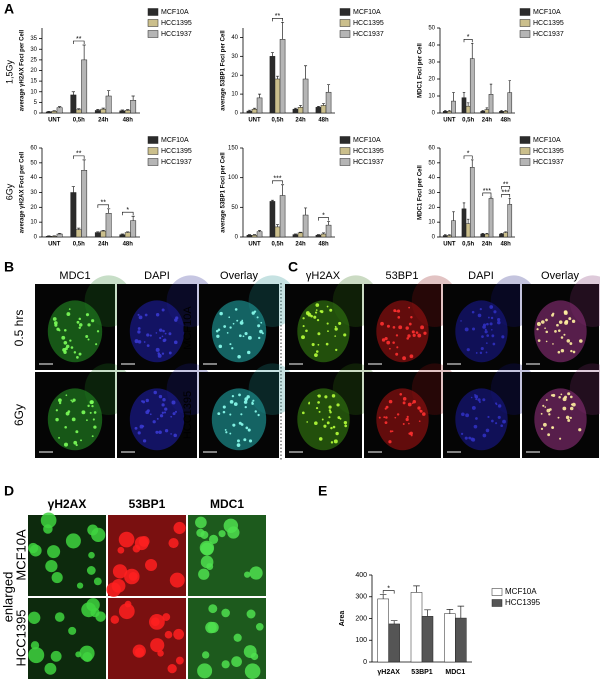  I want to click on y-axis-label: average 53BP1 Foci per Cell, so click(224, 192).